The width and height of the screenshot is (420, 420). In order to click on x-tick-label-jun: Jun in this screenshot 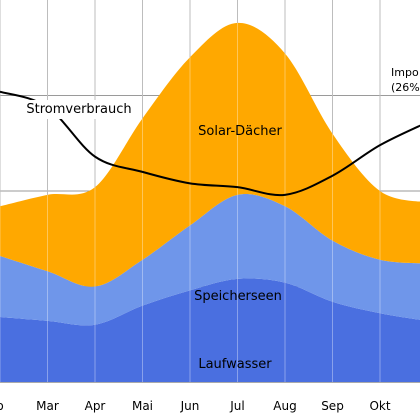, I will do `click(190, 406)`.